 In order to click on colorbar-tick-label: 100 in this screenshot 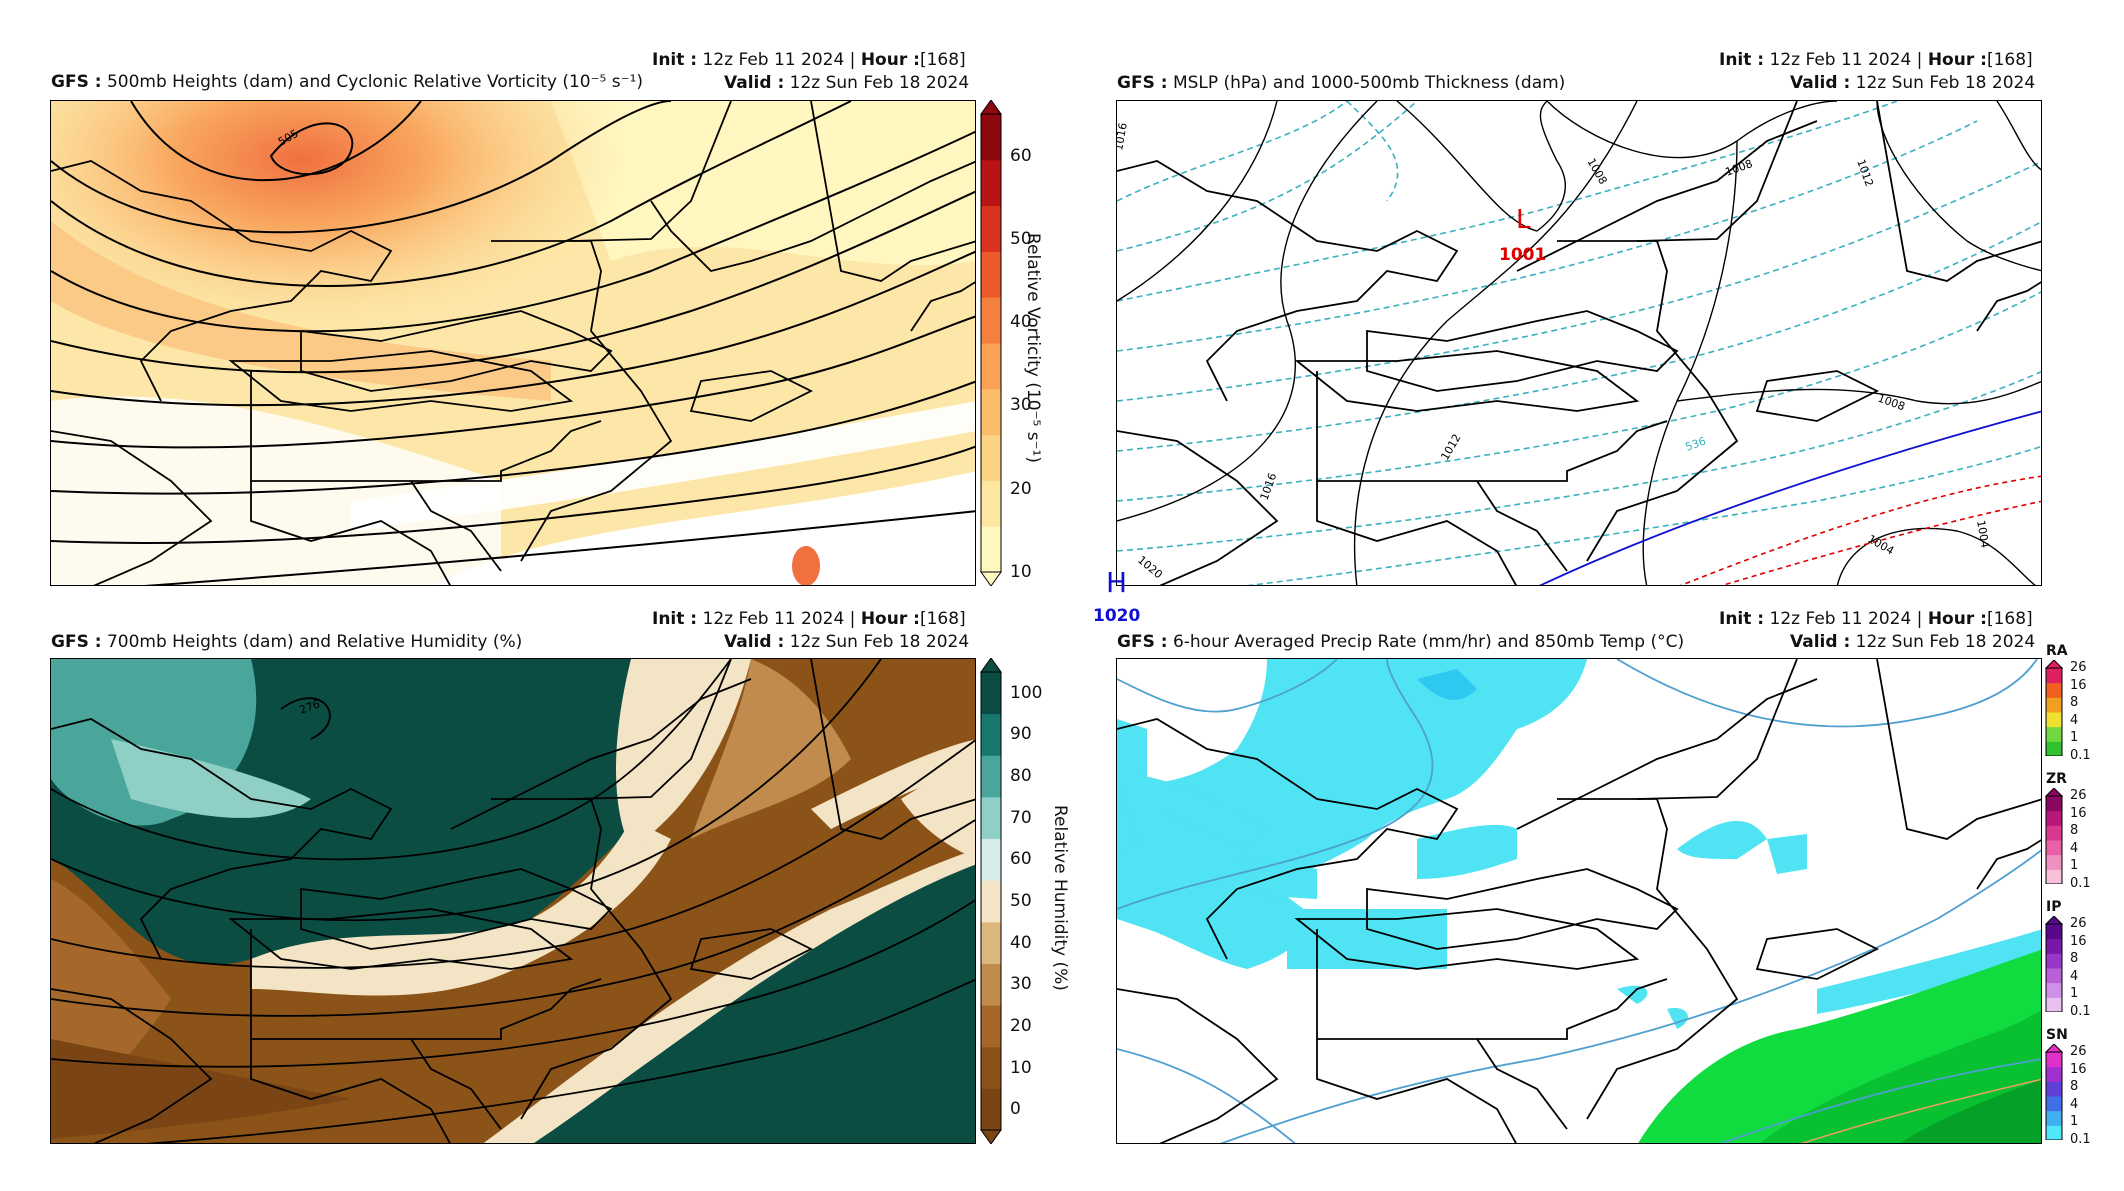, I will do `click(1026, 692)`.